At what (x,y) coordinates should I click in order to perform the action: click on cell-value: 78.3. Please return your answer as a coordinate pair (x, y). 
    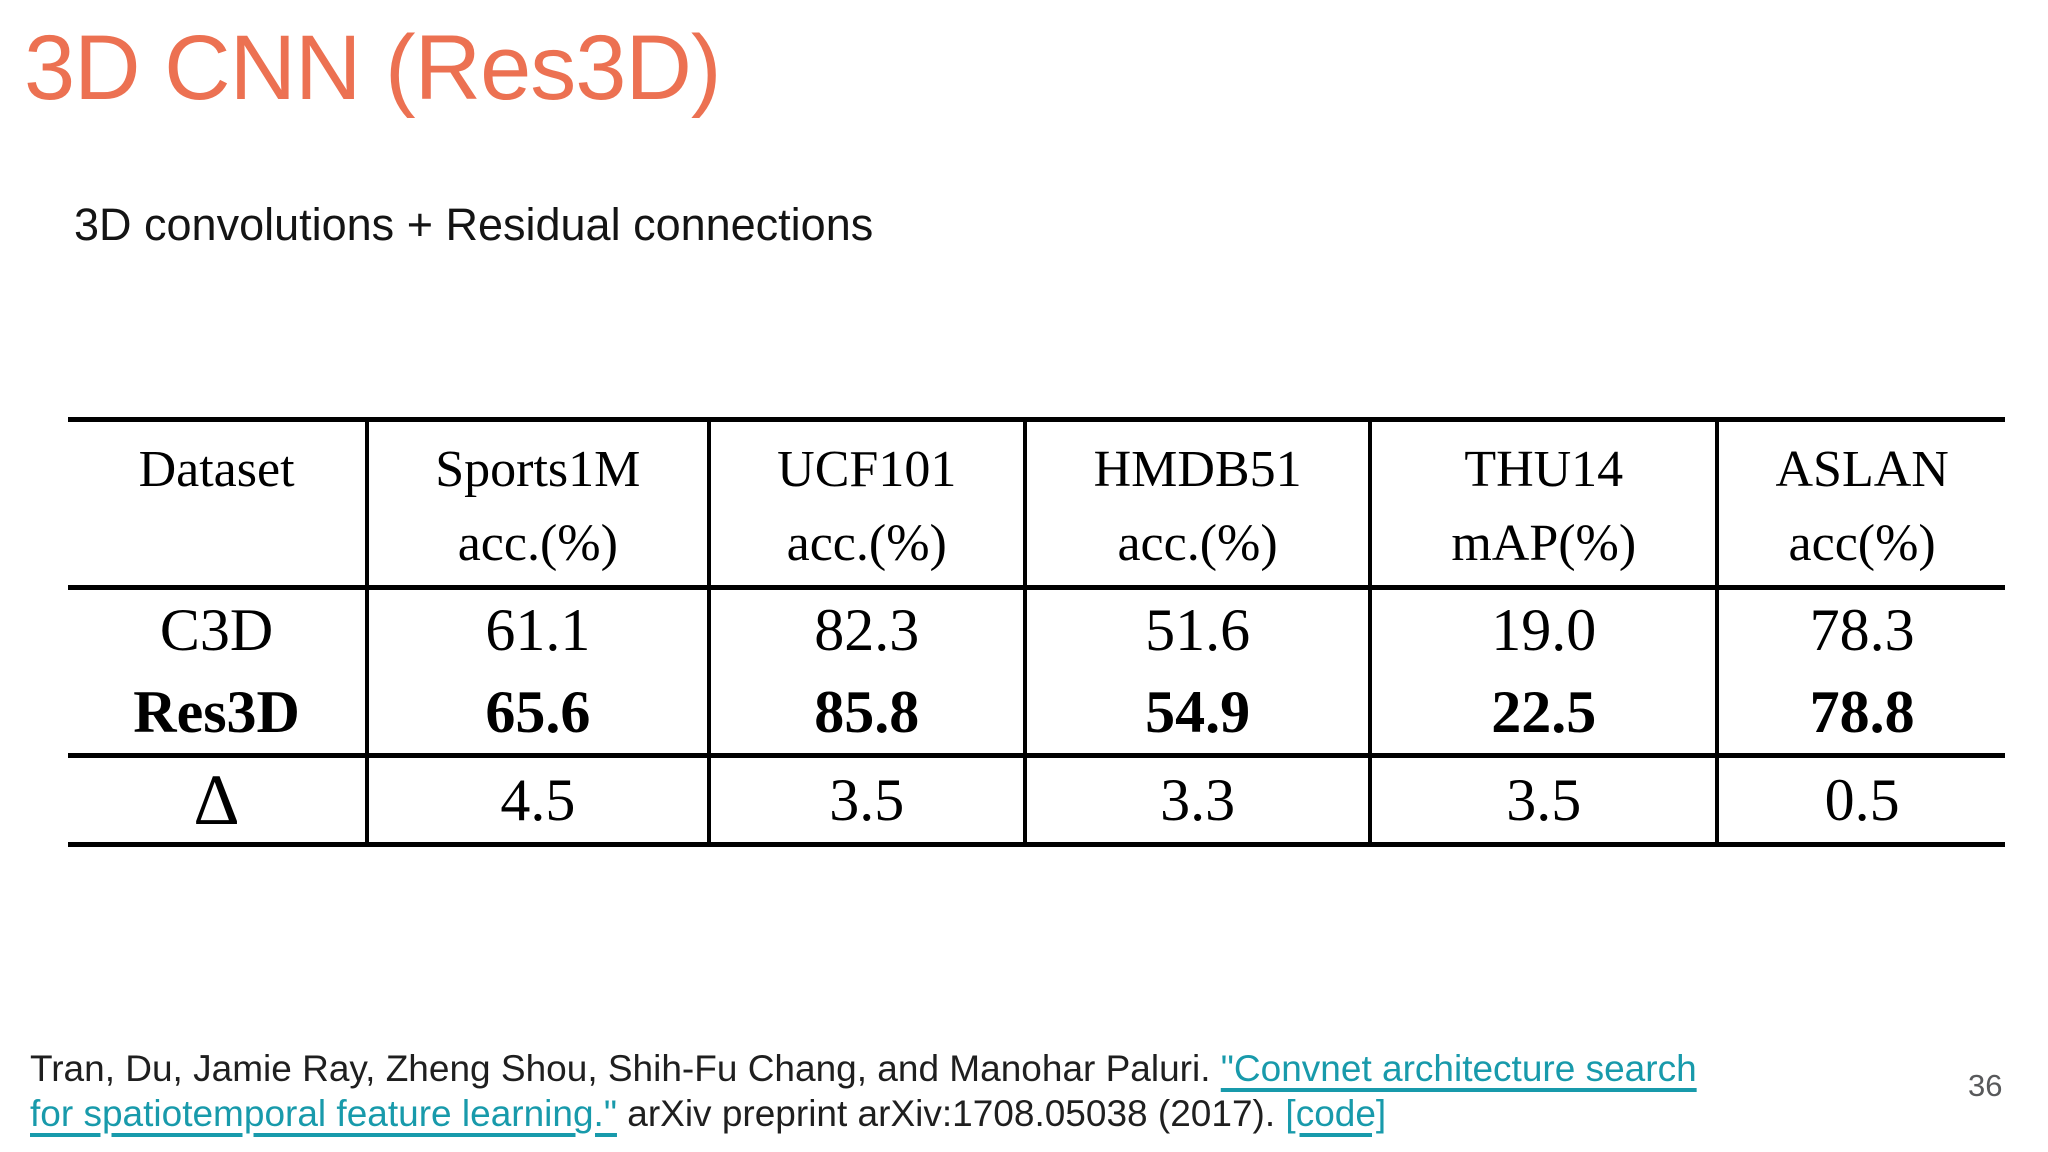
    Looking at the image, I should click on (1860, 629).